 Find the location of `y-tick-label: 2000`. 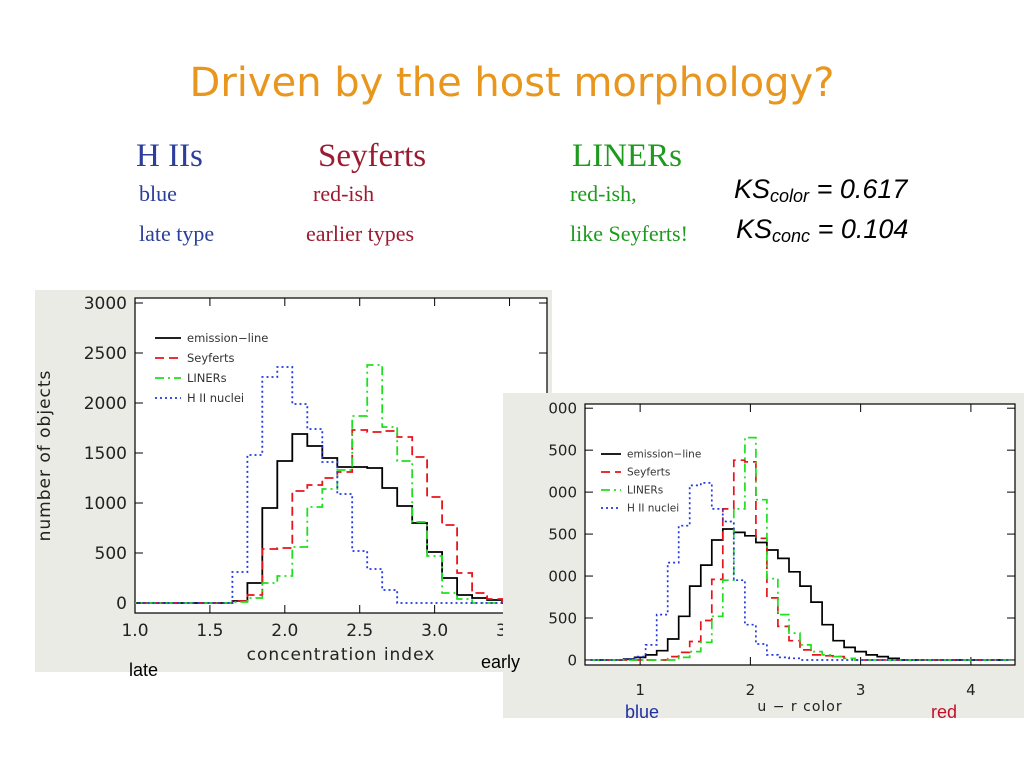

y-tick-label: 2000 is located at coordinates (105, 404).